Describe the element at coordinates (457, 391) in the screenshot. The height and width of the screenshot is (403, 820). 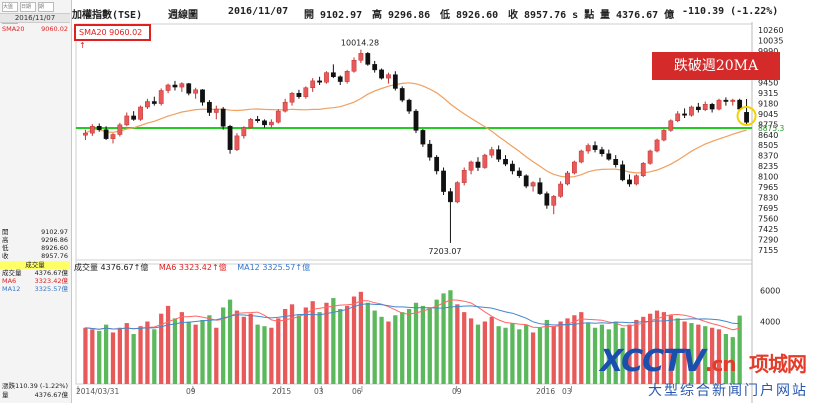
I see `x-label: 09` at that location.